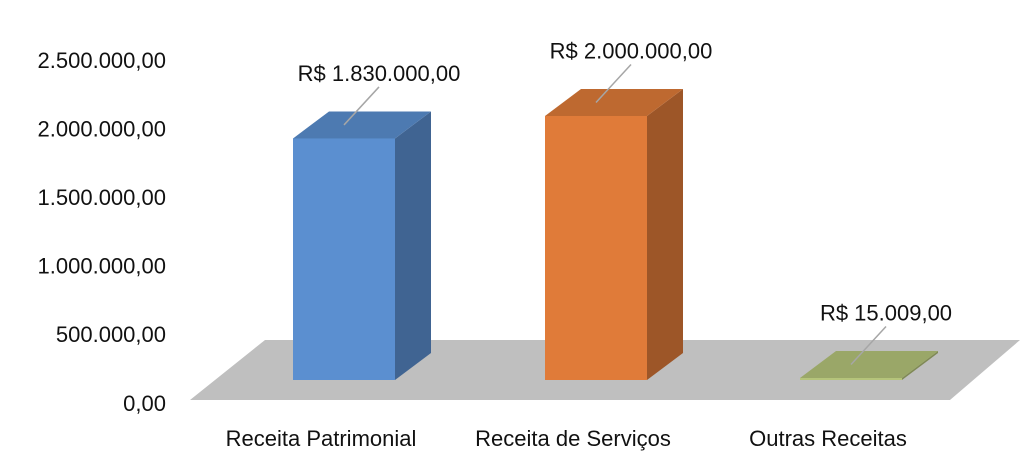 The width and height of the screenshot is (1023, 454). What do you see at coordinates (379, 73) in the screenshot?
I see `data-label: R$ 1.830.000,00` at bounding box center [379, 73].